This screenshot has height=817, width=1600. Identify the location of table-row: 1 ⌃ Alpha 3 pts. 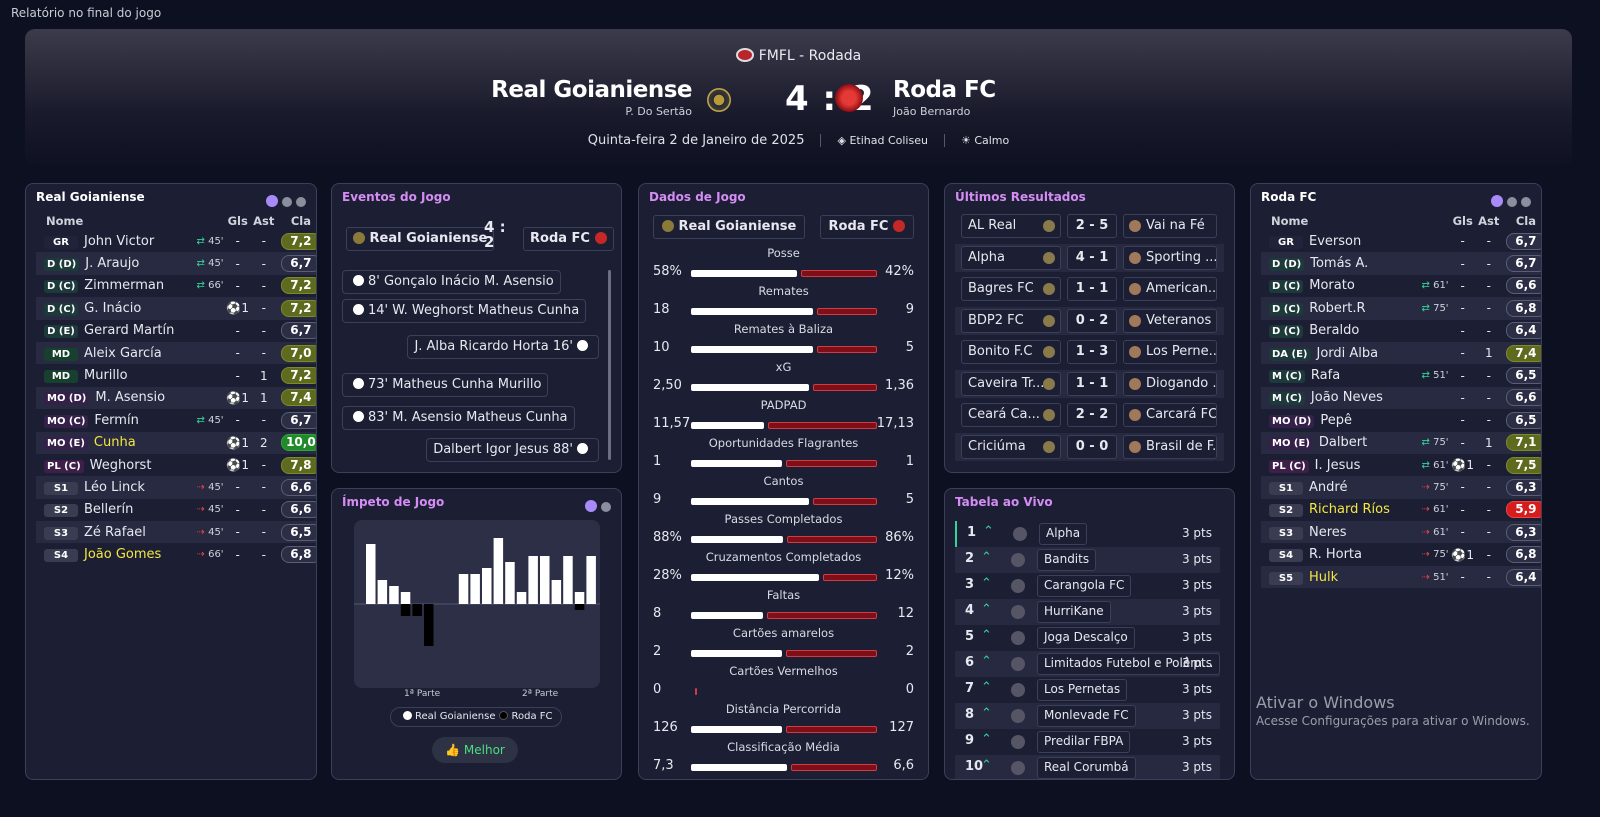
(1087, 534).